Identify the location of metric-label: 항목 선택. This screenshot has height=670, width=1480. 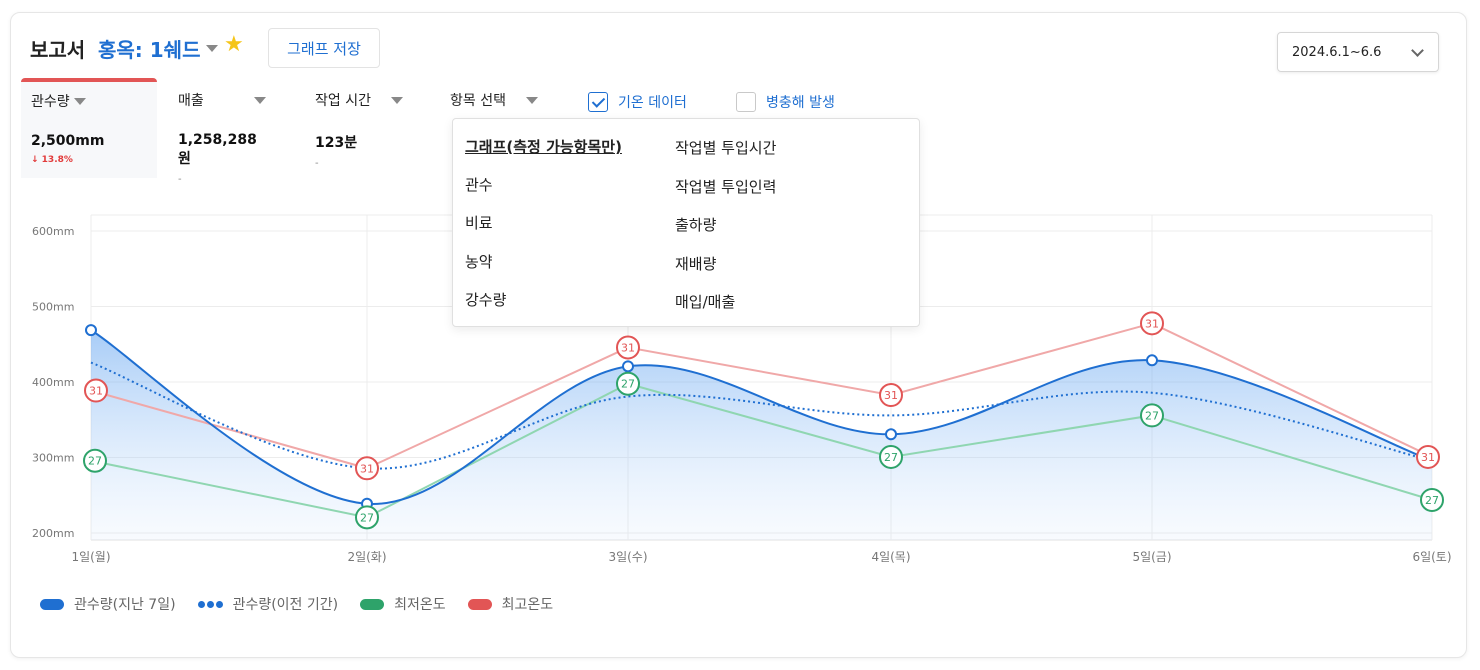
(478, 101).